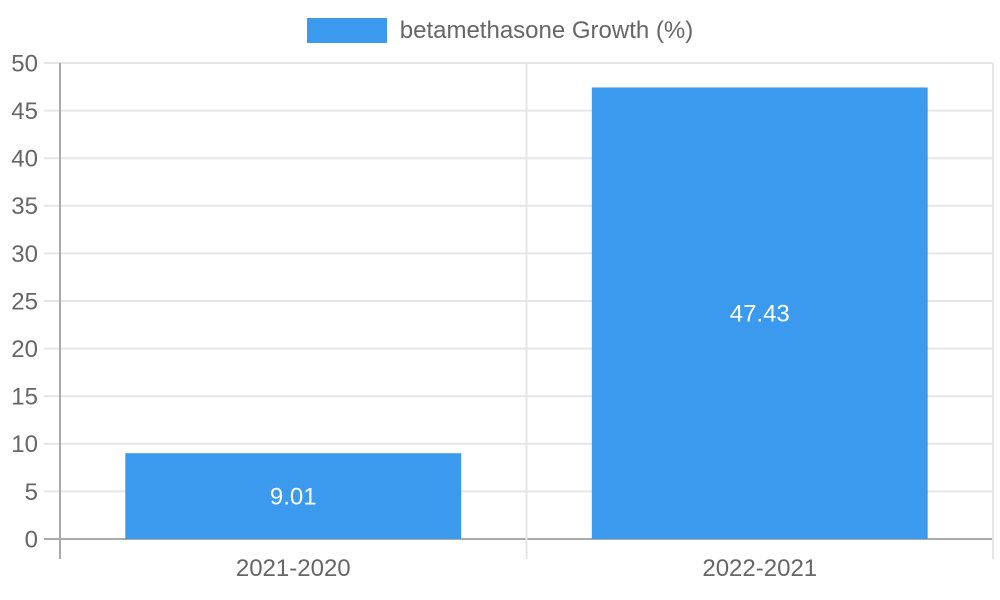 The image size is (1000, 600). Describe the element at coordinates (24, 111) in the screenshot. I see `y-tick-label: 45` at that location.